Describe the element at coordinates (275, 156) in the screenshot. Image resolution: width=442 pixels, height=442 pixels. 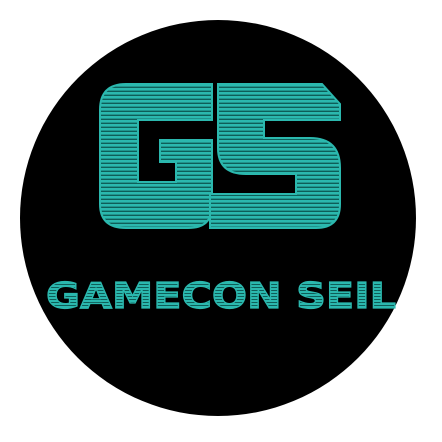
I see `monogram-letter-s` at that location.